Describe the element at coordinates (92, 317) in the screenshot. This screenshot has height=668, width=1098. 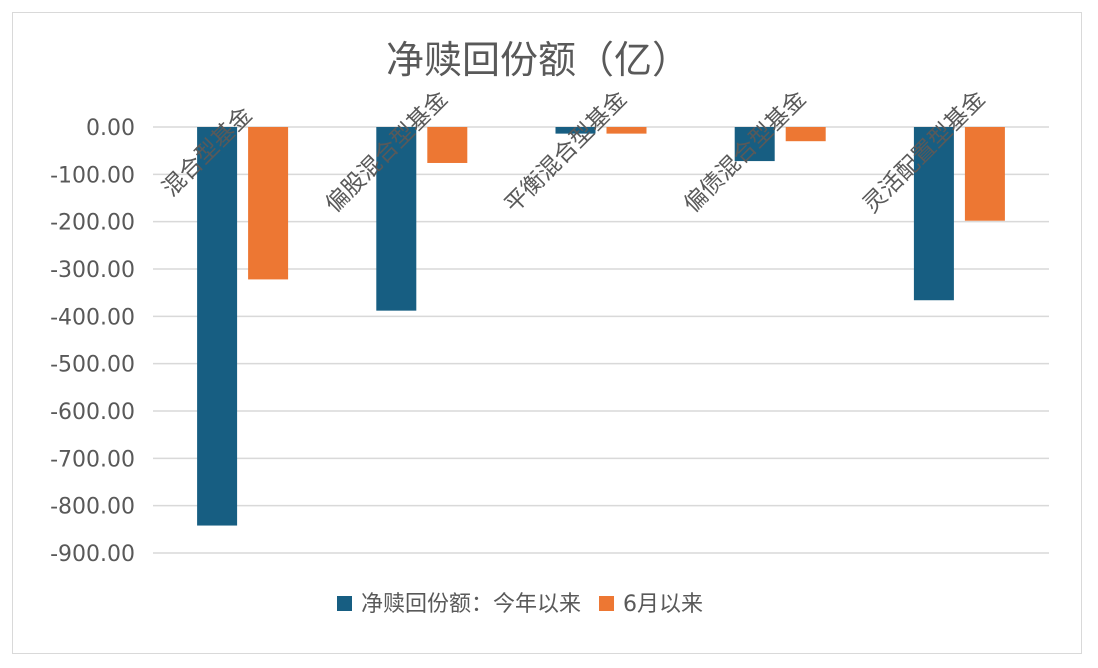
I see `y-tick-label: -400.00` at that location.